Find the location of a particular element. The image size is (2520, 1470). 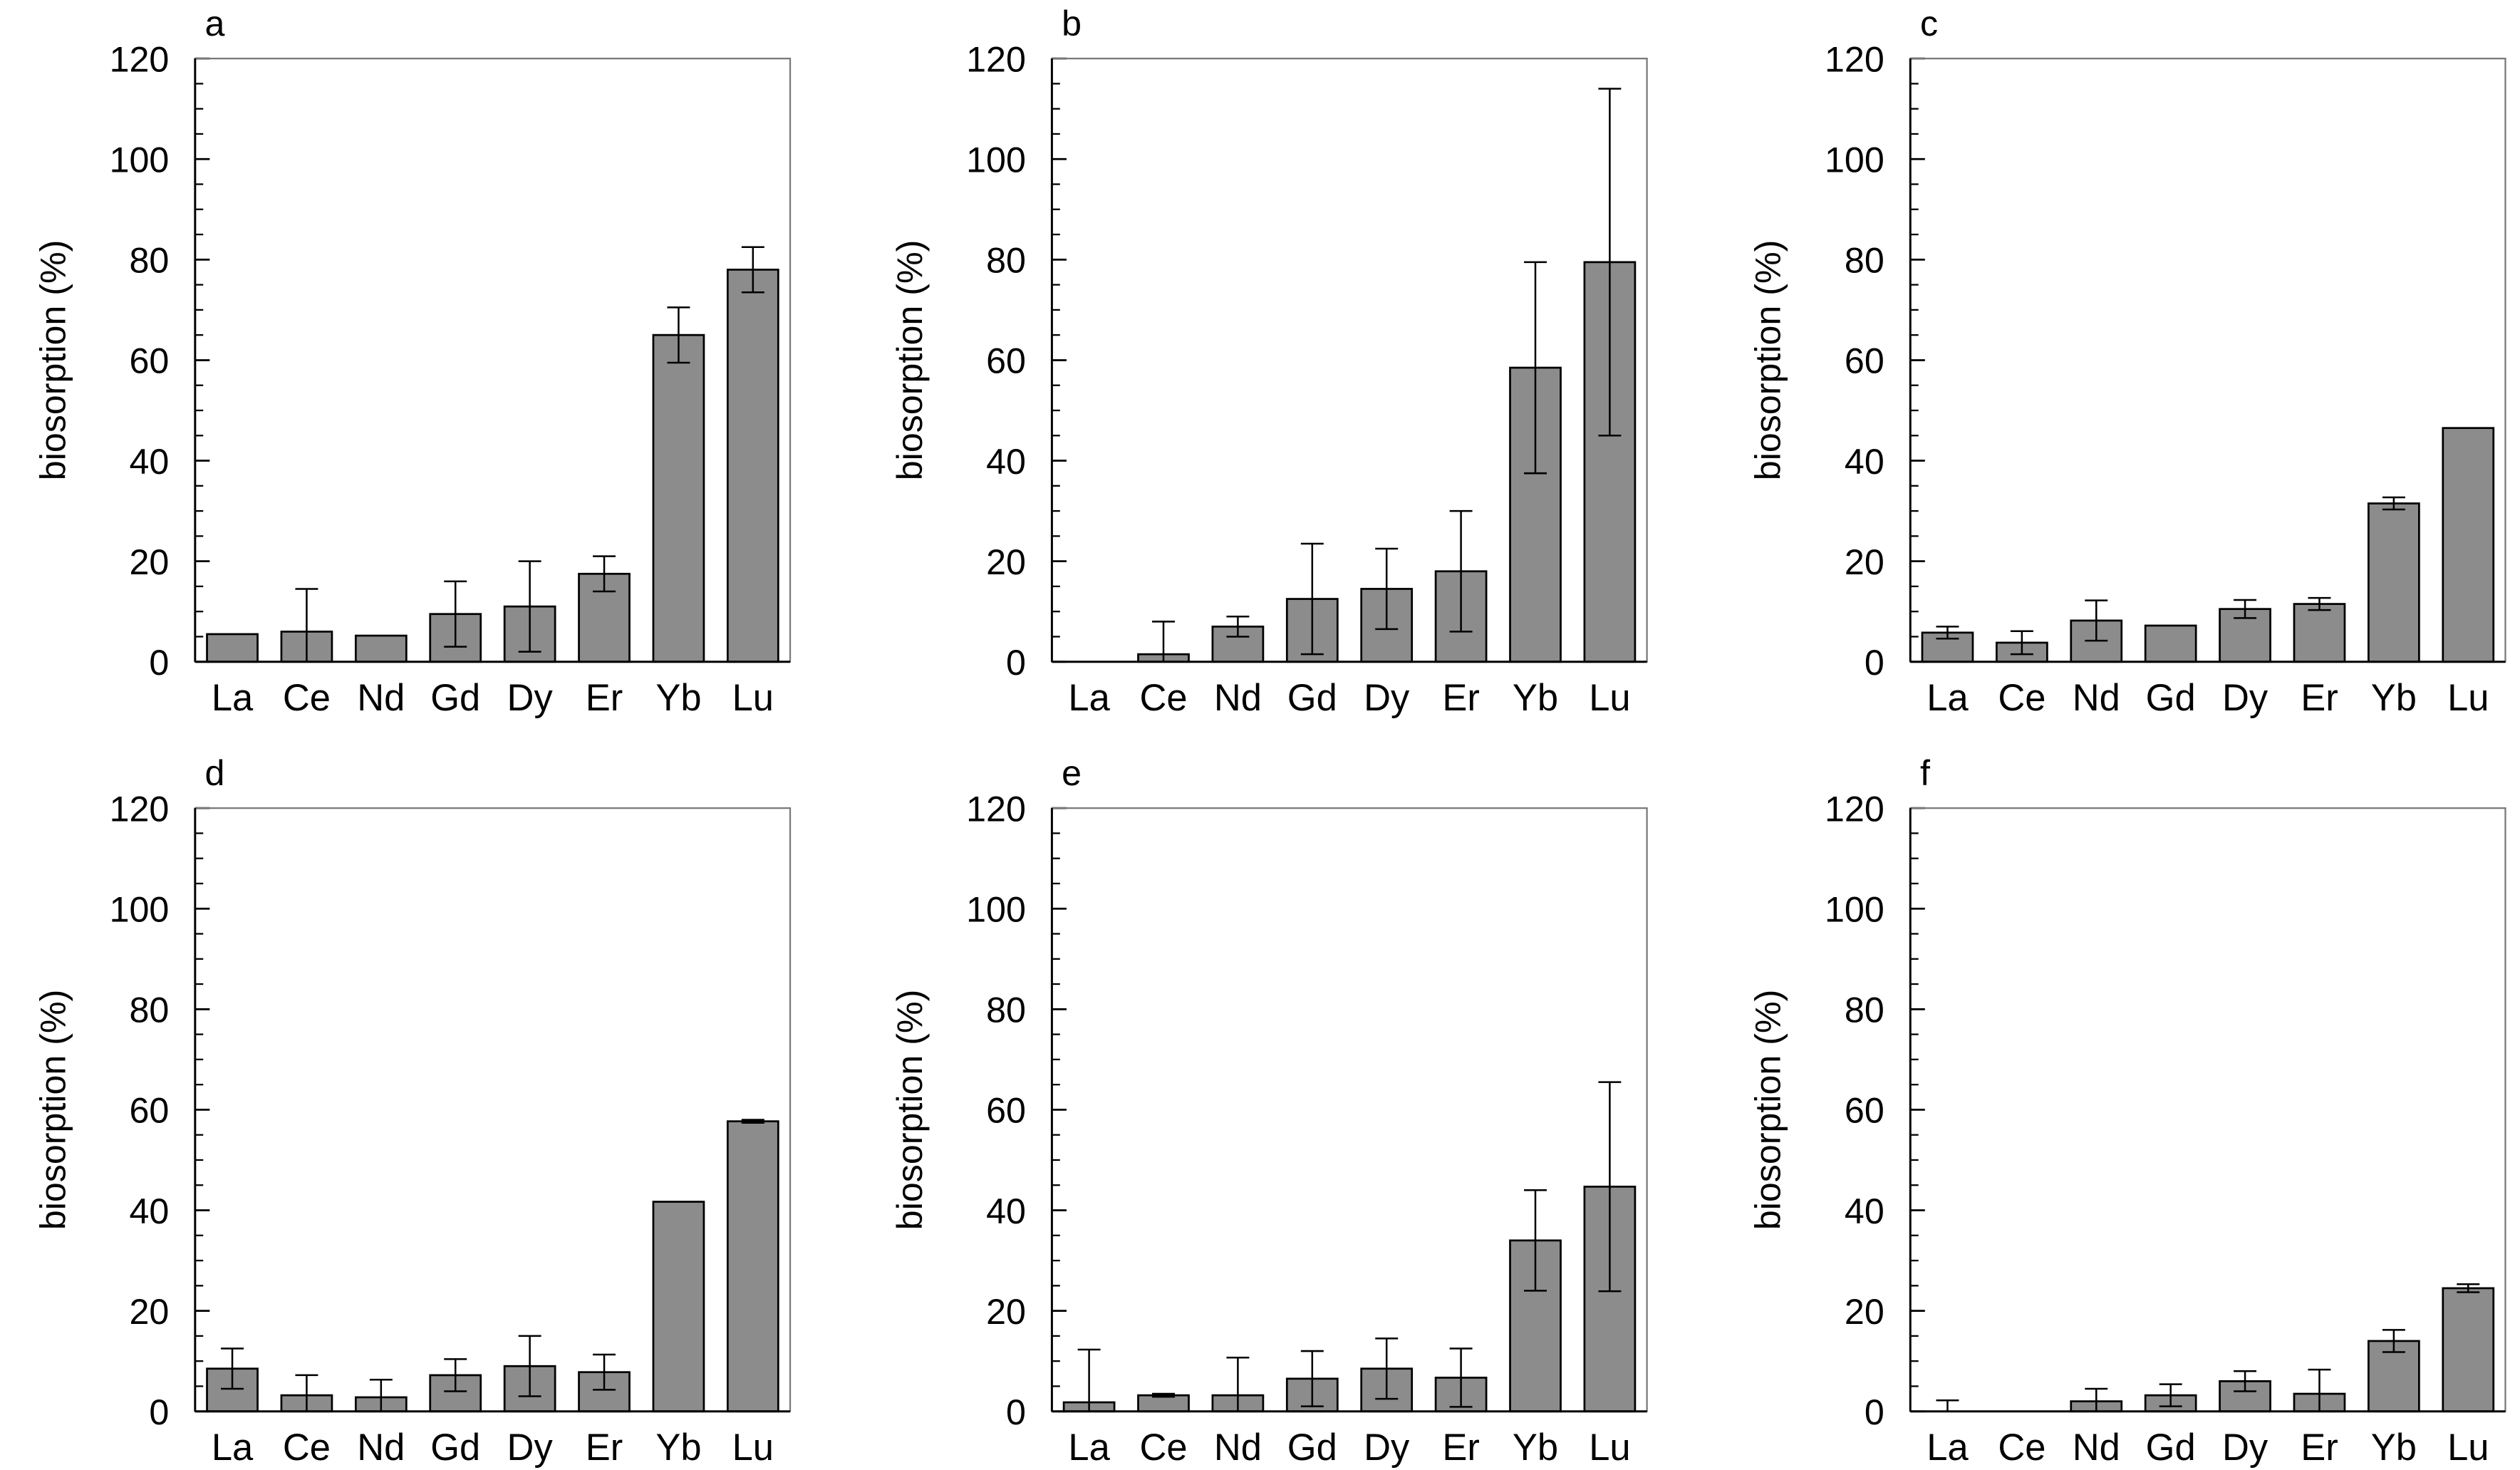

bar-Gd is located at coordinates (2170, 643).